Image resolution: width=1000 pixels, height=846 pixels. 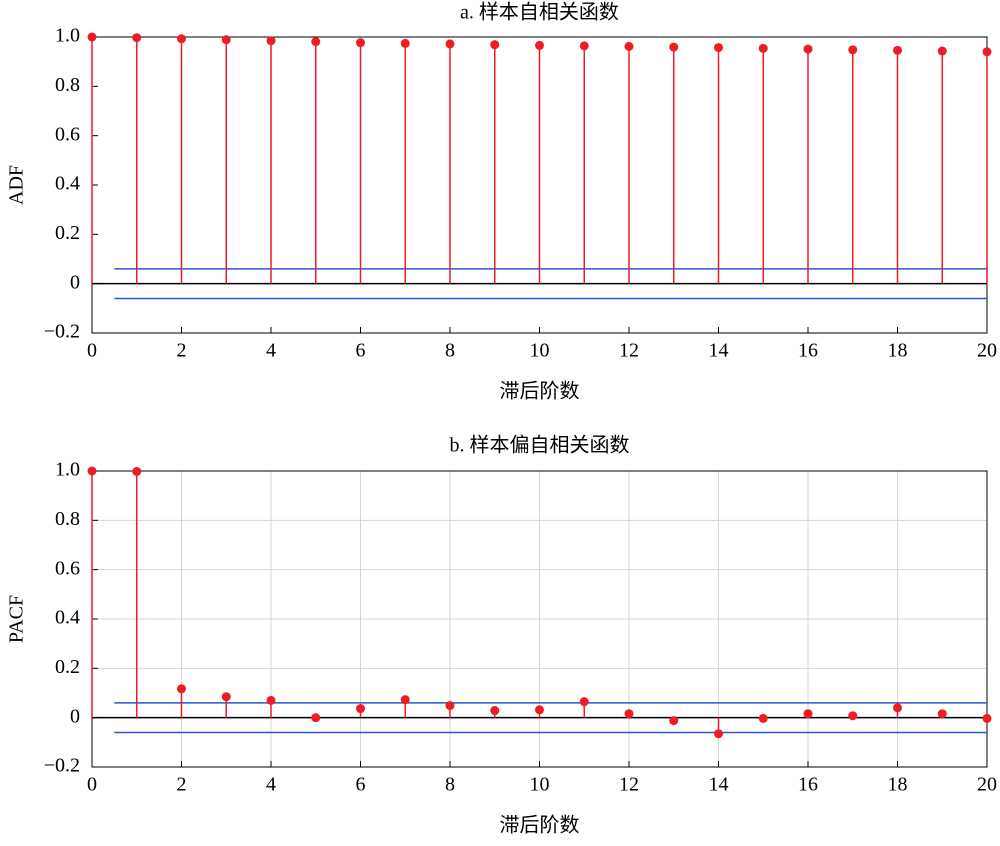 What do you see at coordinates (17, 185) in the screenshot?
I see `y-axis-label: ADF` at bounding box center [17, 185].